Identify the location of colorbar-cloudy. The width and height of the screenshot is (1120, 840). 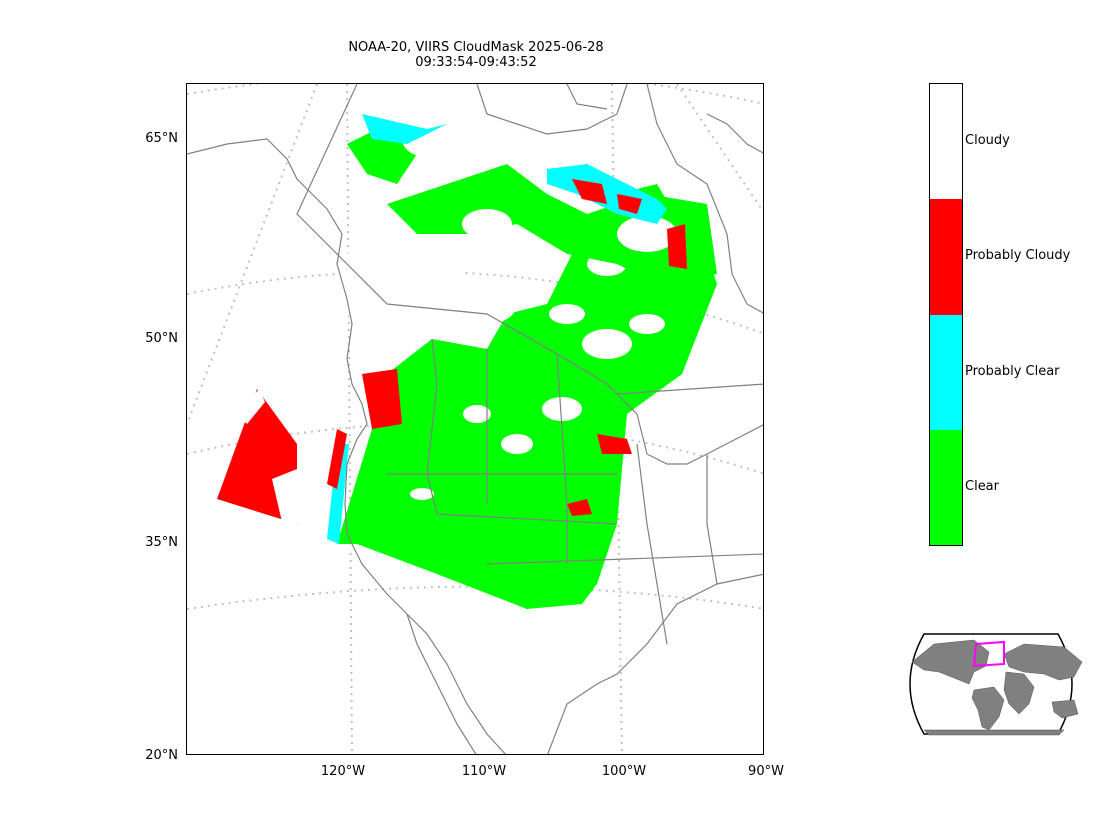
(946, 142).